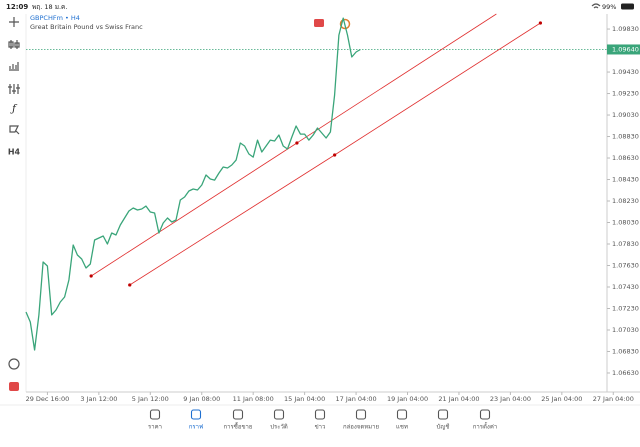 The width and height of the screenshot is (640, 447). I want to click on trading-tool, so click(14, 364).